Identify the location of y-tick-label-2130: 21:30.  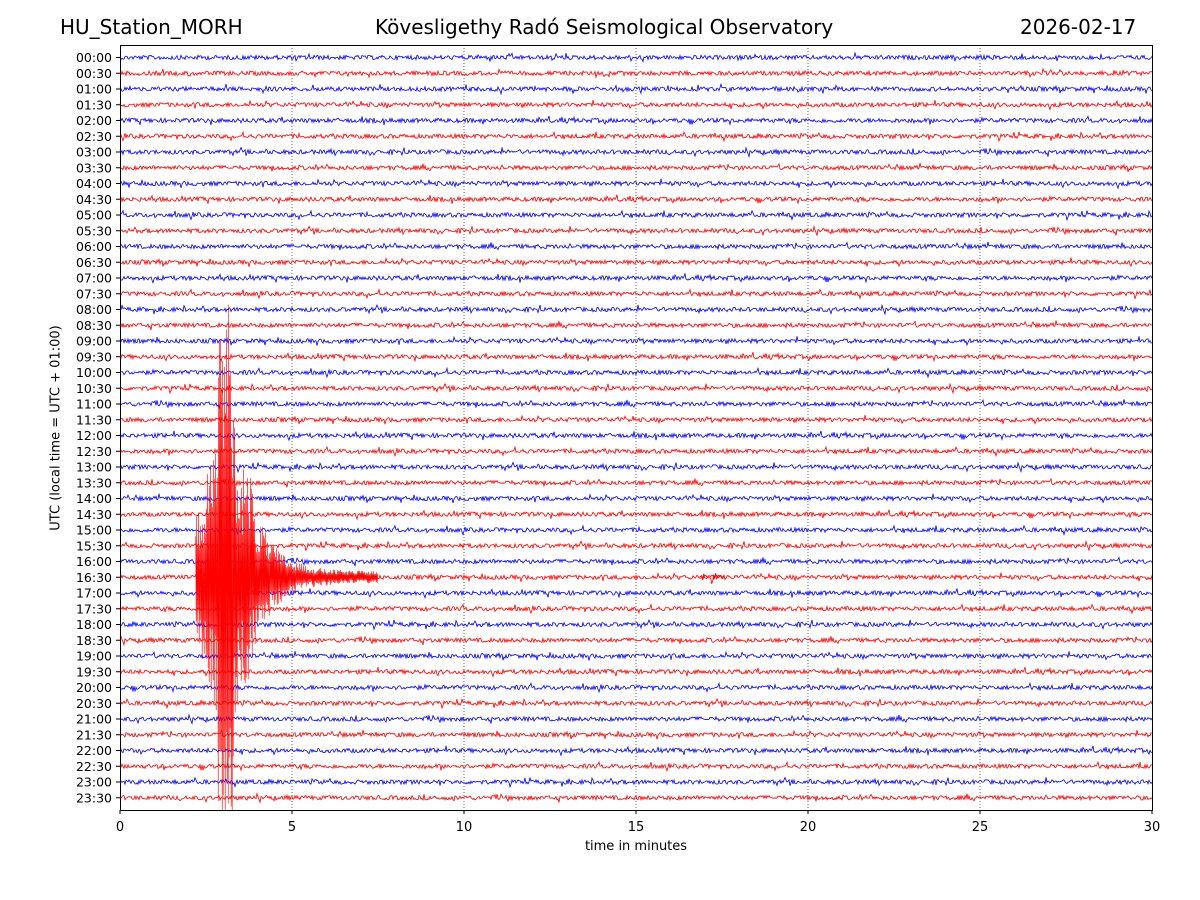
(94, 734).